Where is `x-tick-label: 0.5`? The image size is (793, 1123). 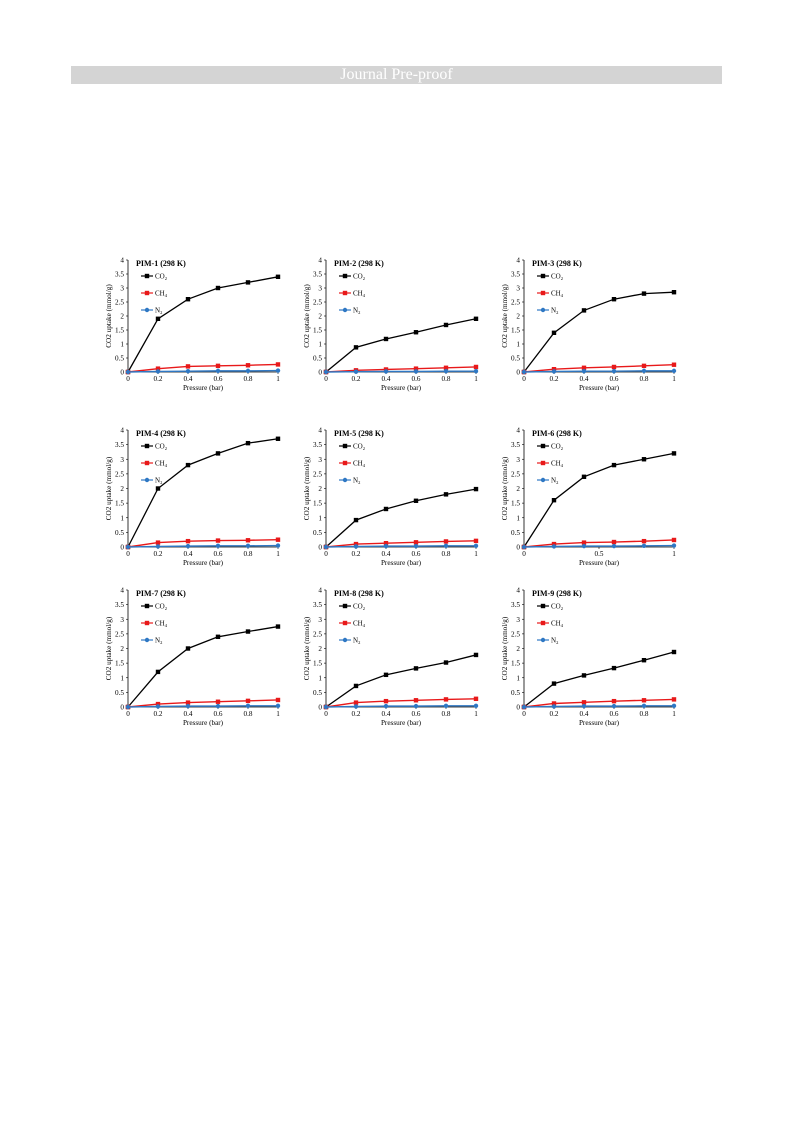 x-tick-label: 0.5 is located at coordinates (599, 554).